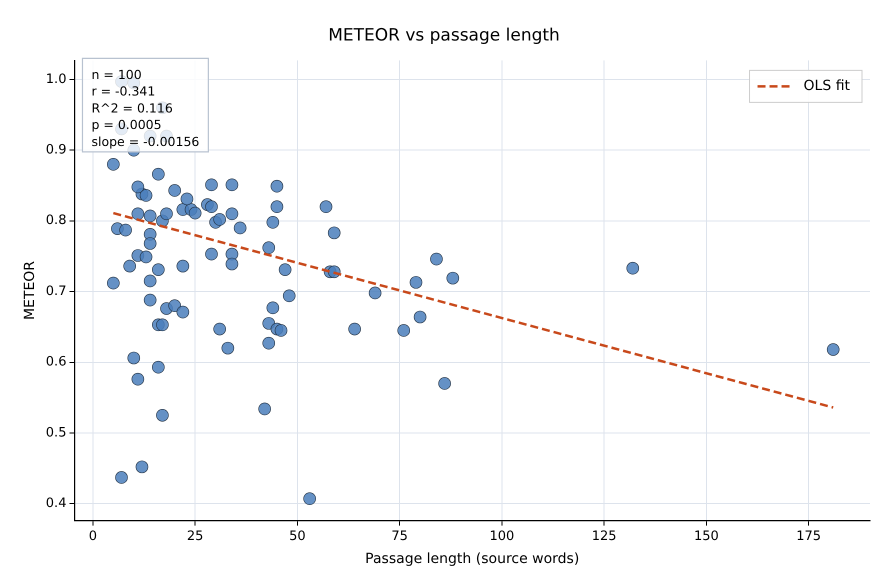 This screenshot has width=896, height=584. Describe the element at coordinates (195, 536) in the screenshot. I see `x-tick-label: 25` at that location.